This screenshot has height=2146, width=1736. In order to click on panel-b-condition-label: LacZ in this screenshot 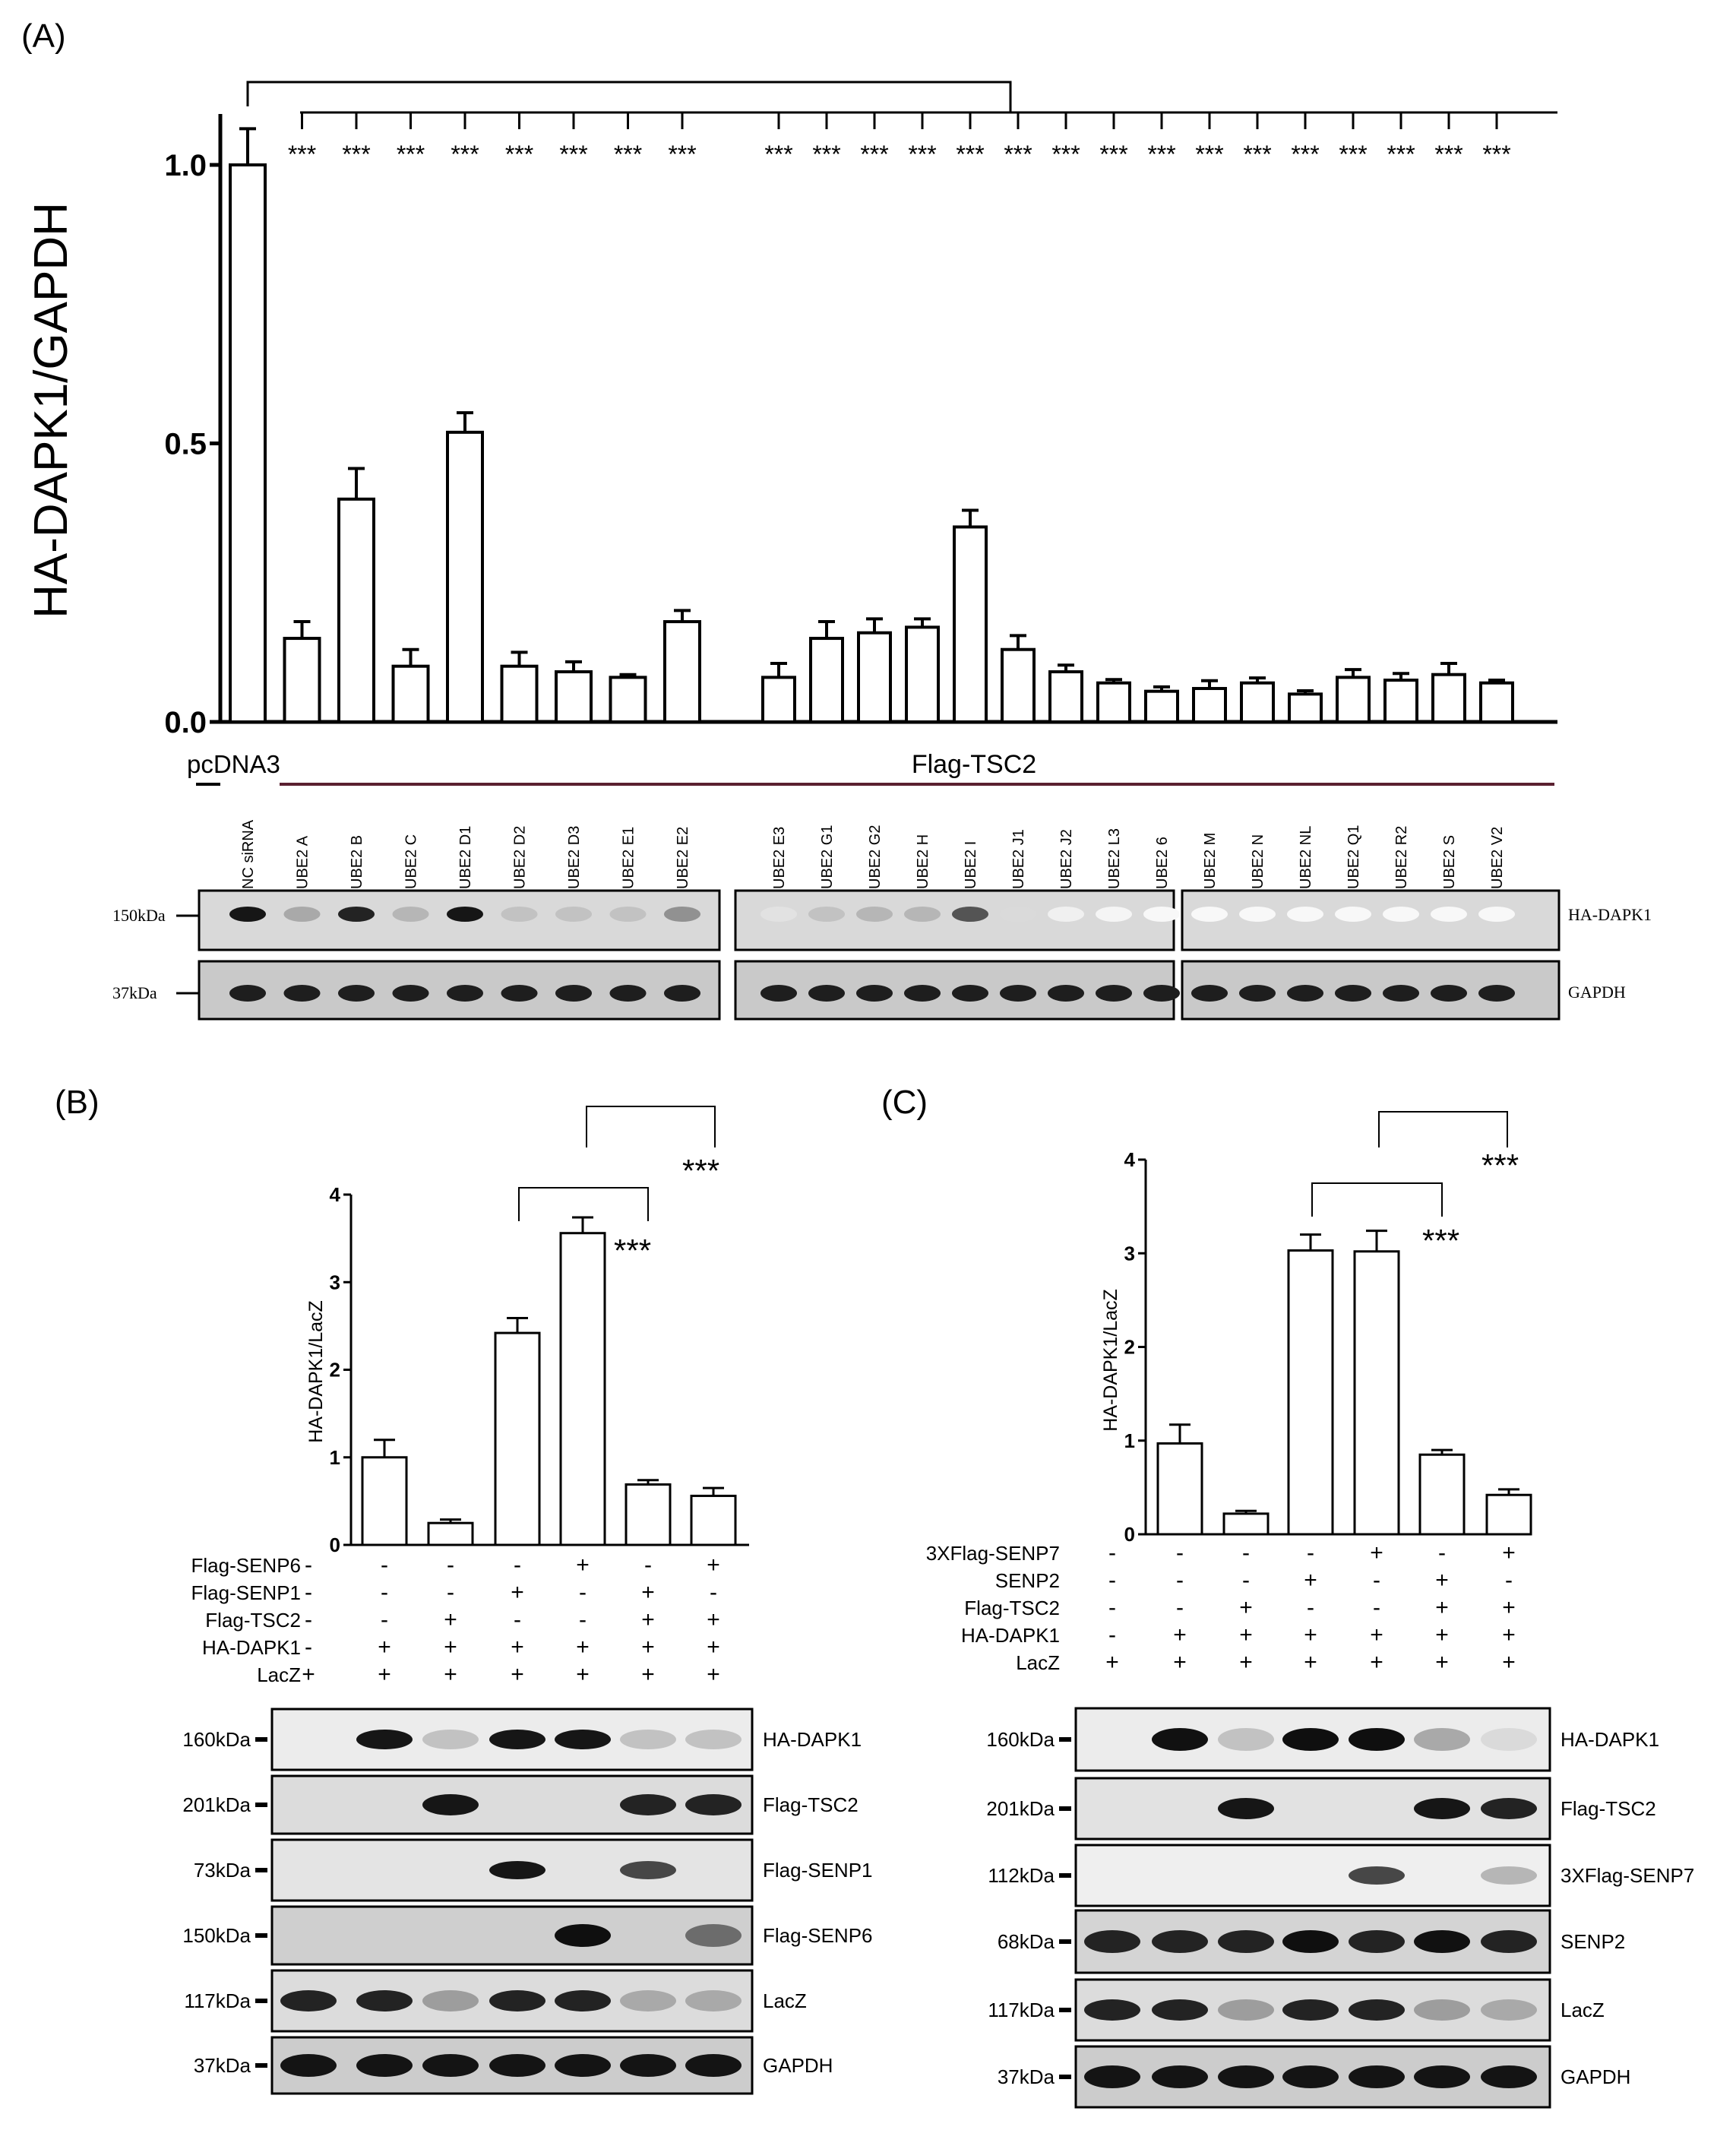, I will do `click(279, 1674)`.